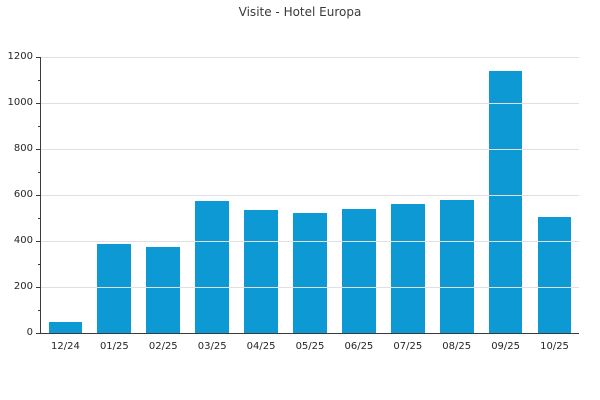 This screenshot has height=400, width=600. What do you see at coordinates (29, 332) in the screenshot?
I see `y-tick-label: 0` at bounding box center [29, 332].